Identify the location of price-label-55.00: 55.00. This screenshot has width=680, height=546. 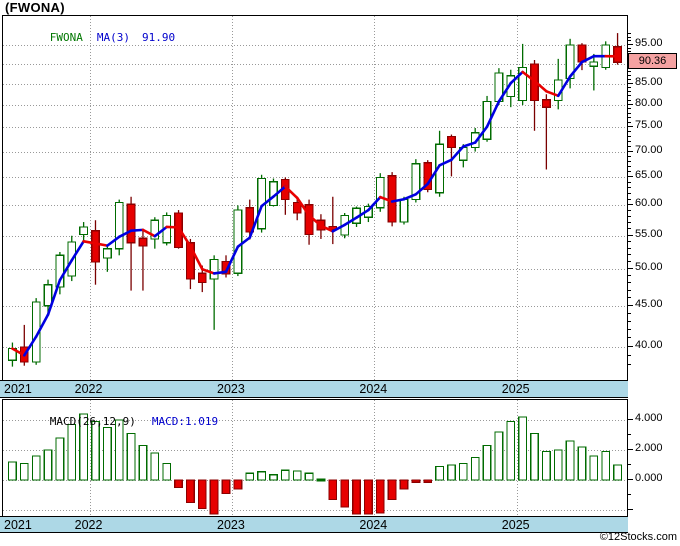
(649, 234).